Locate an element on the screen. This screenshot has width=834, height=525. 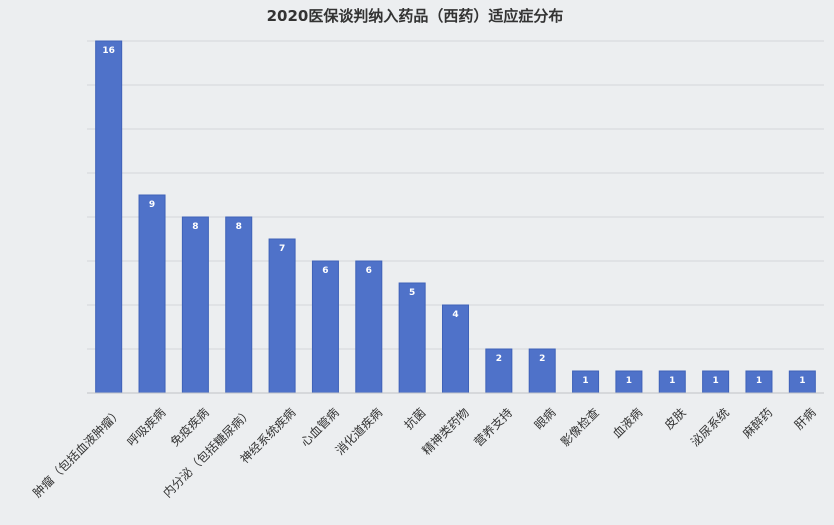
data-label: 9 is located at coordinates (152, 205).